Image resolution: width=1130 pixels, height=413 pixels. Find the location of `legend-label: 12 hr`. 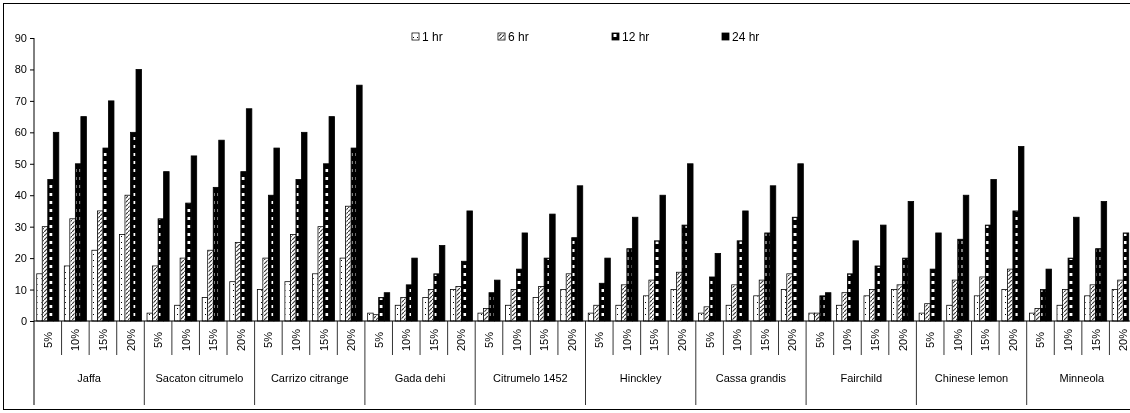

legend-label: 12 hr is located at coordinates (636, 37).